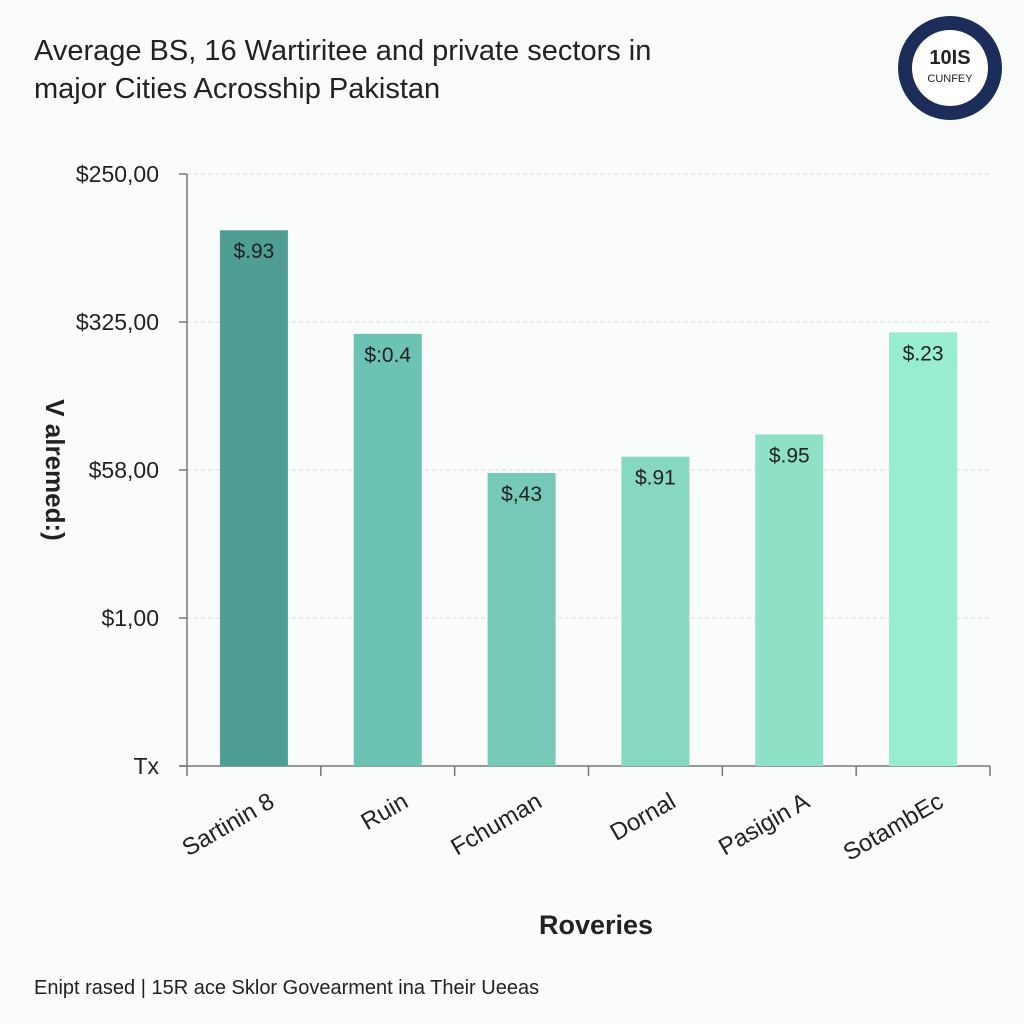 The image size is (1024, 1024). I want to click on y-tick-label: Tx, so click(146, 766).